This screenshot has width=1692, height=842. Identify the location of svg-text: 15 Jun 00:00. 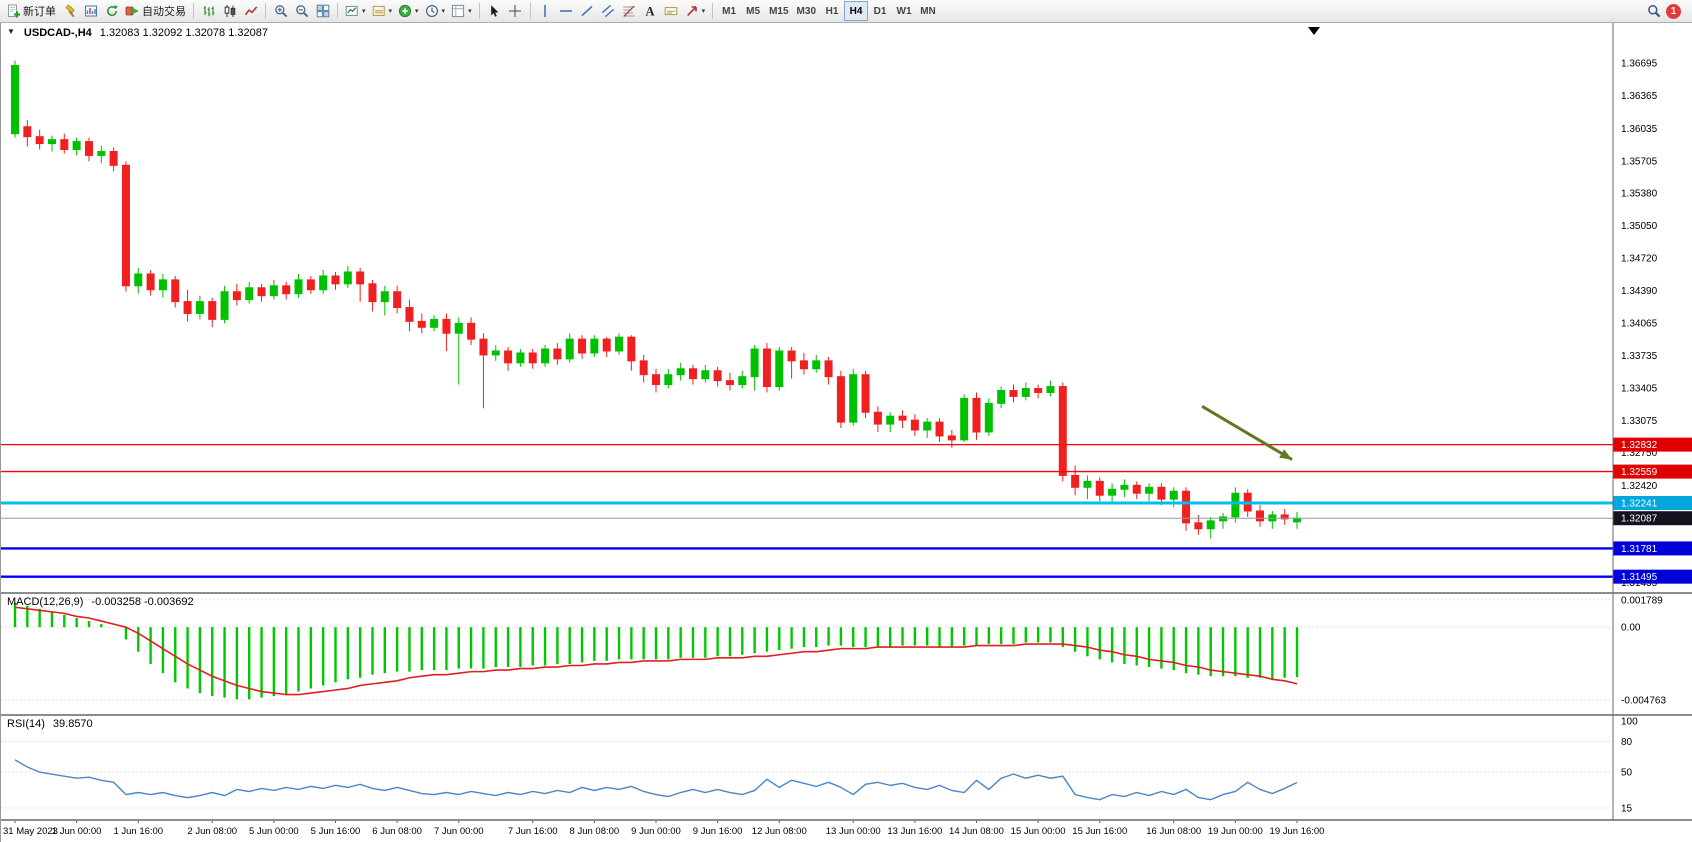
(1038, 831).